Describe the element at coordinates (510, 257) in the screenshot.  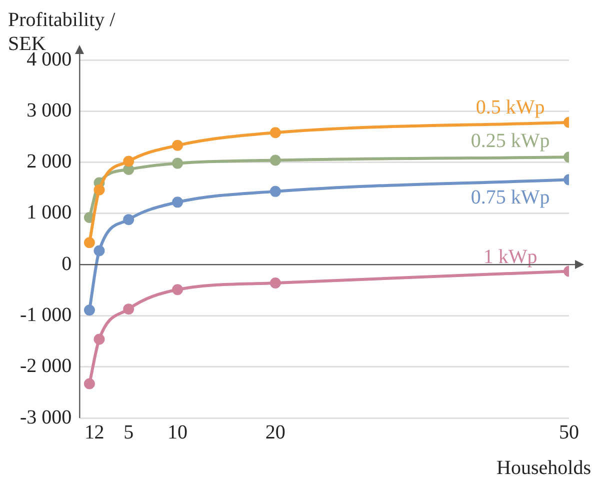
I see `series-label: 1 kWp` at that location.